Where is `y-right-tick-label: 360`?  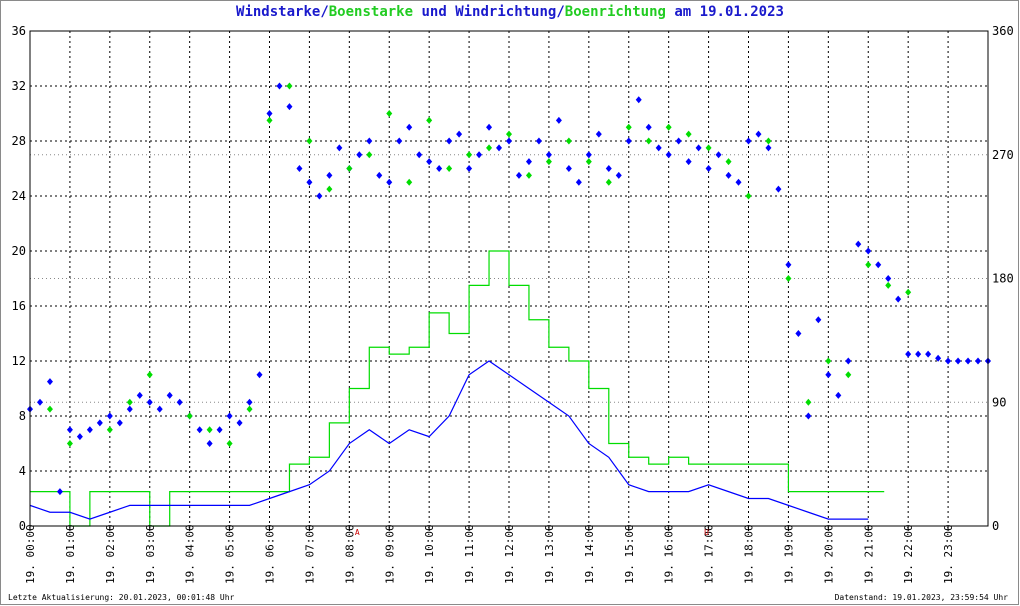
y-right-tick-label: 360 is located at coordinates (1003, 31).